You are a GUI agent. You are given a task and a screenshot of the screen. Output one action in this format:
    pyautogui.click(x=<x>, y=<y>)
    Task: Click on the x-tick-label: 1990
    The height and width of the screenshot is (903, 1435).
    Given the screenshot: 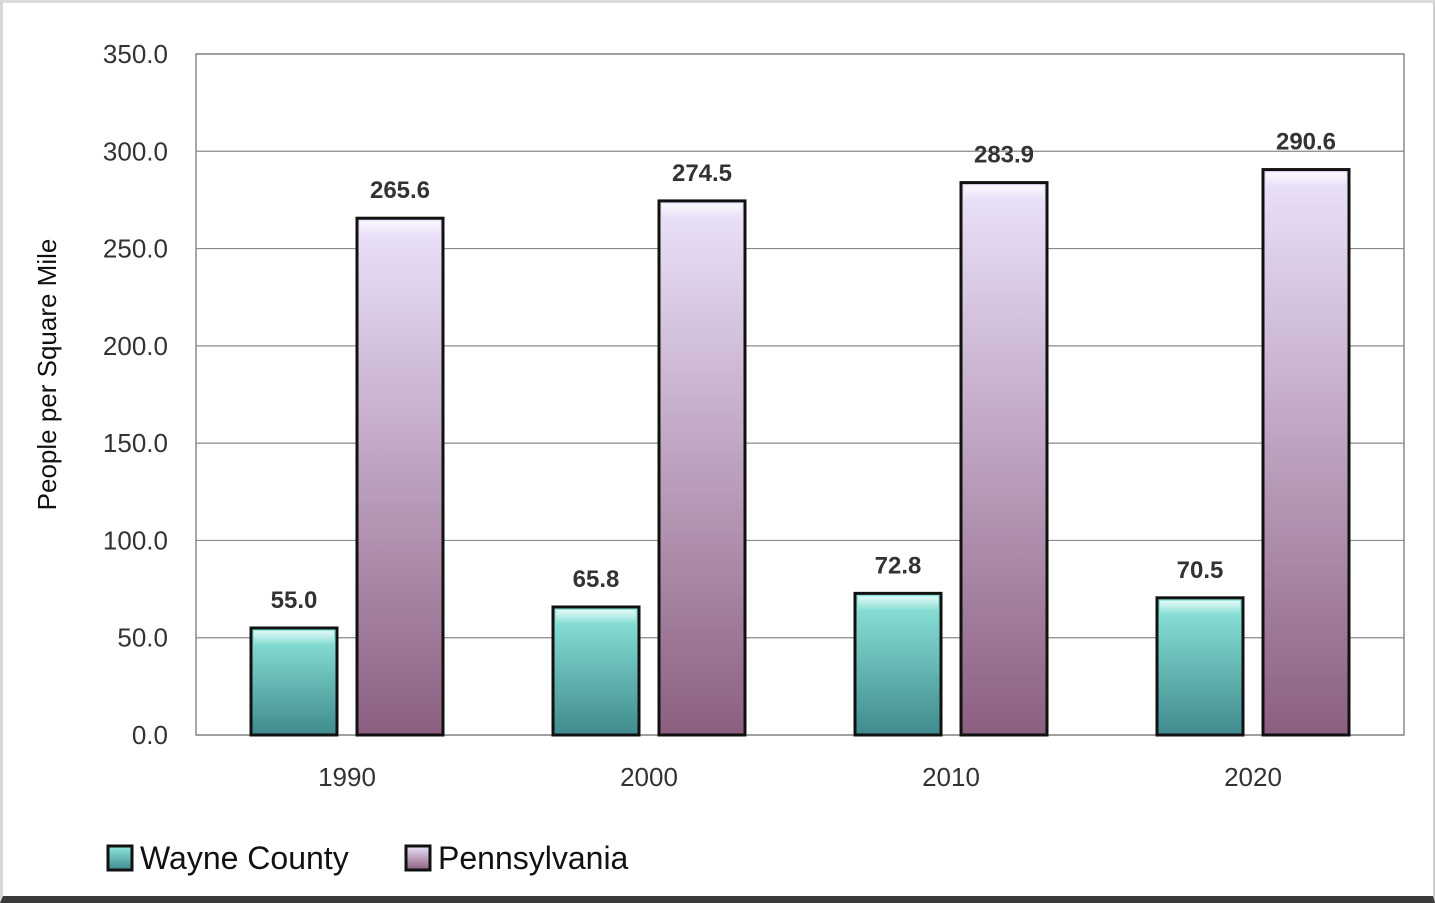 What is the action you would take?
    pyautogui.click(x=347, y=777)
    